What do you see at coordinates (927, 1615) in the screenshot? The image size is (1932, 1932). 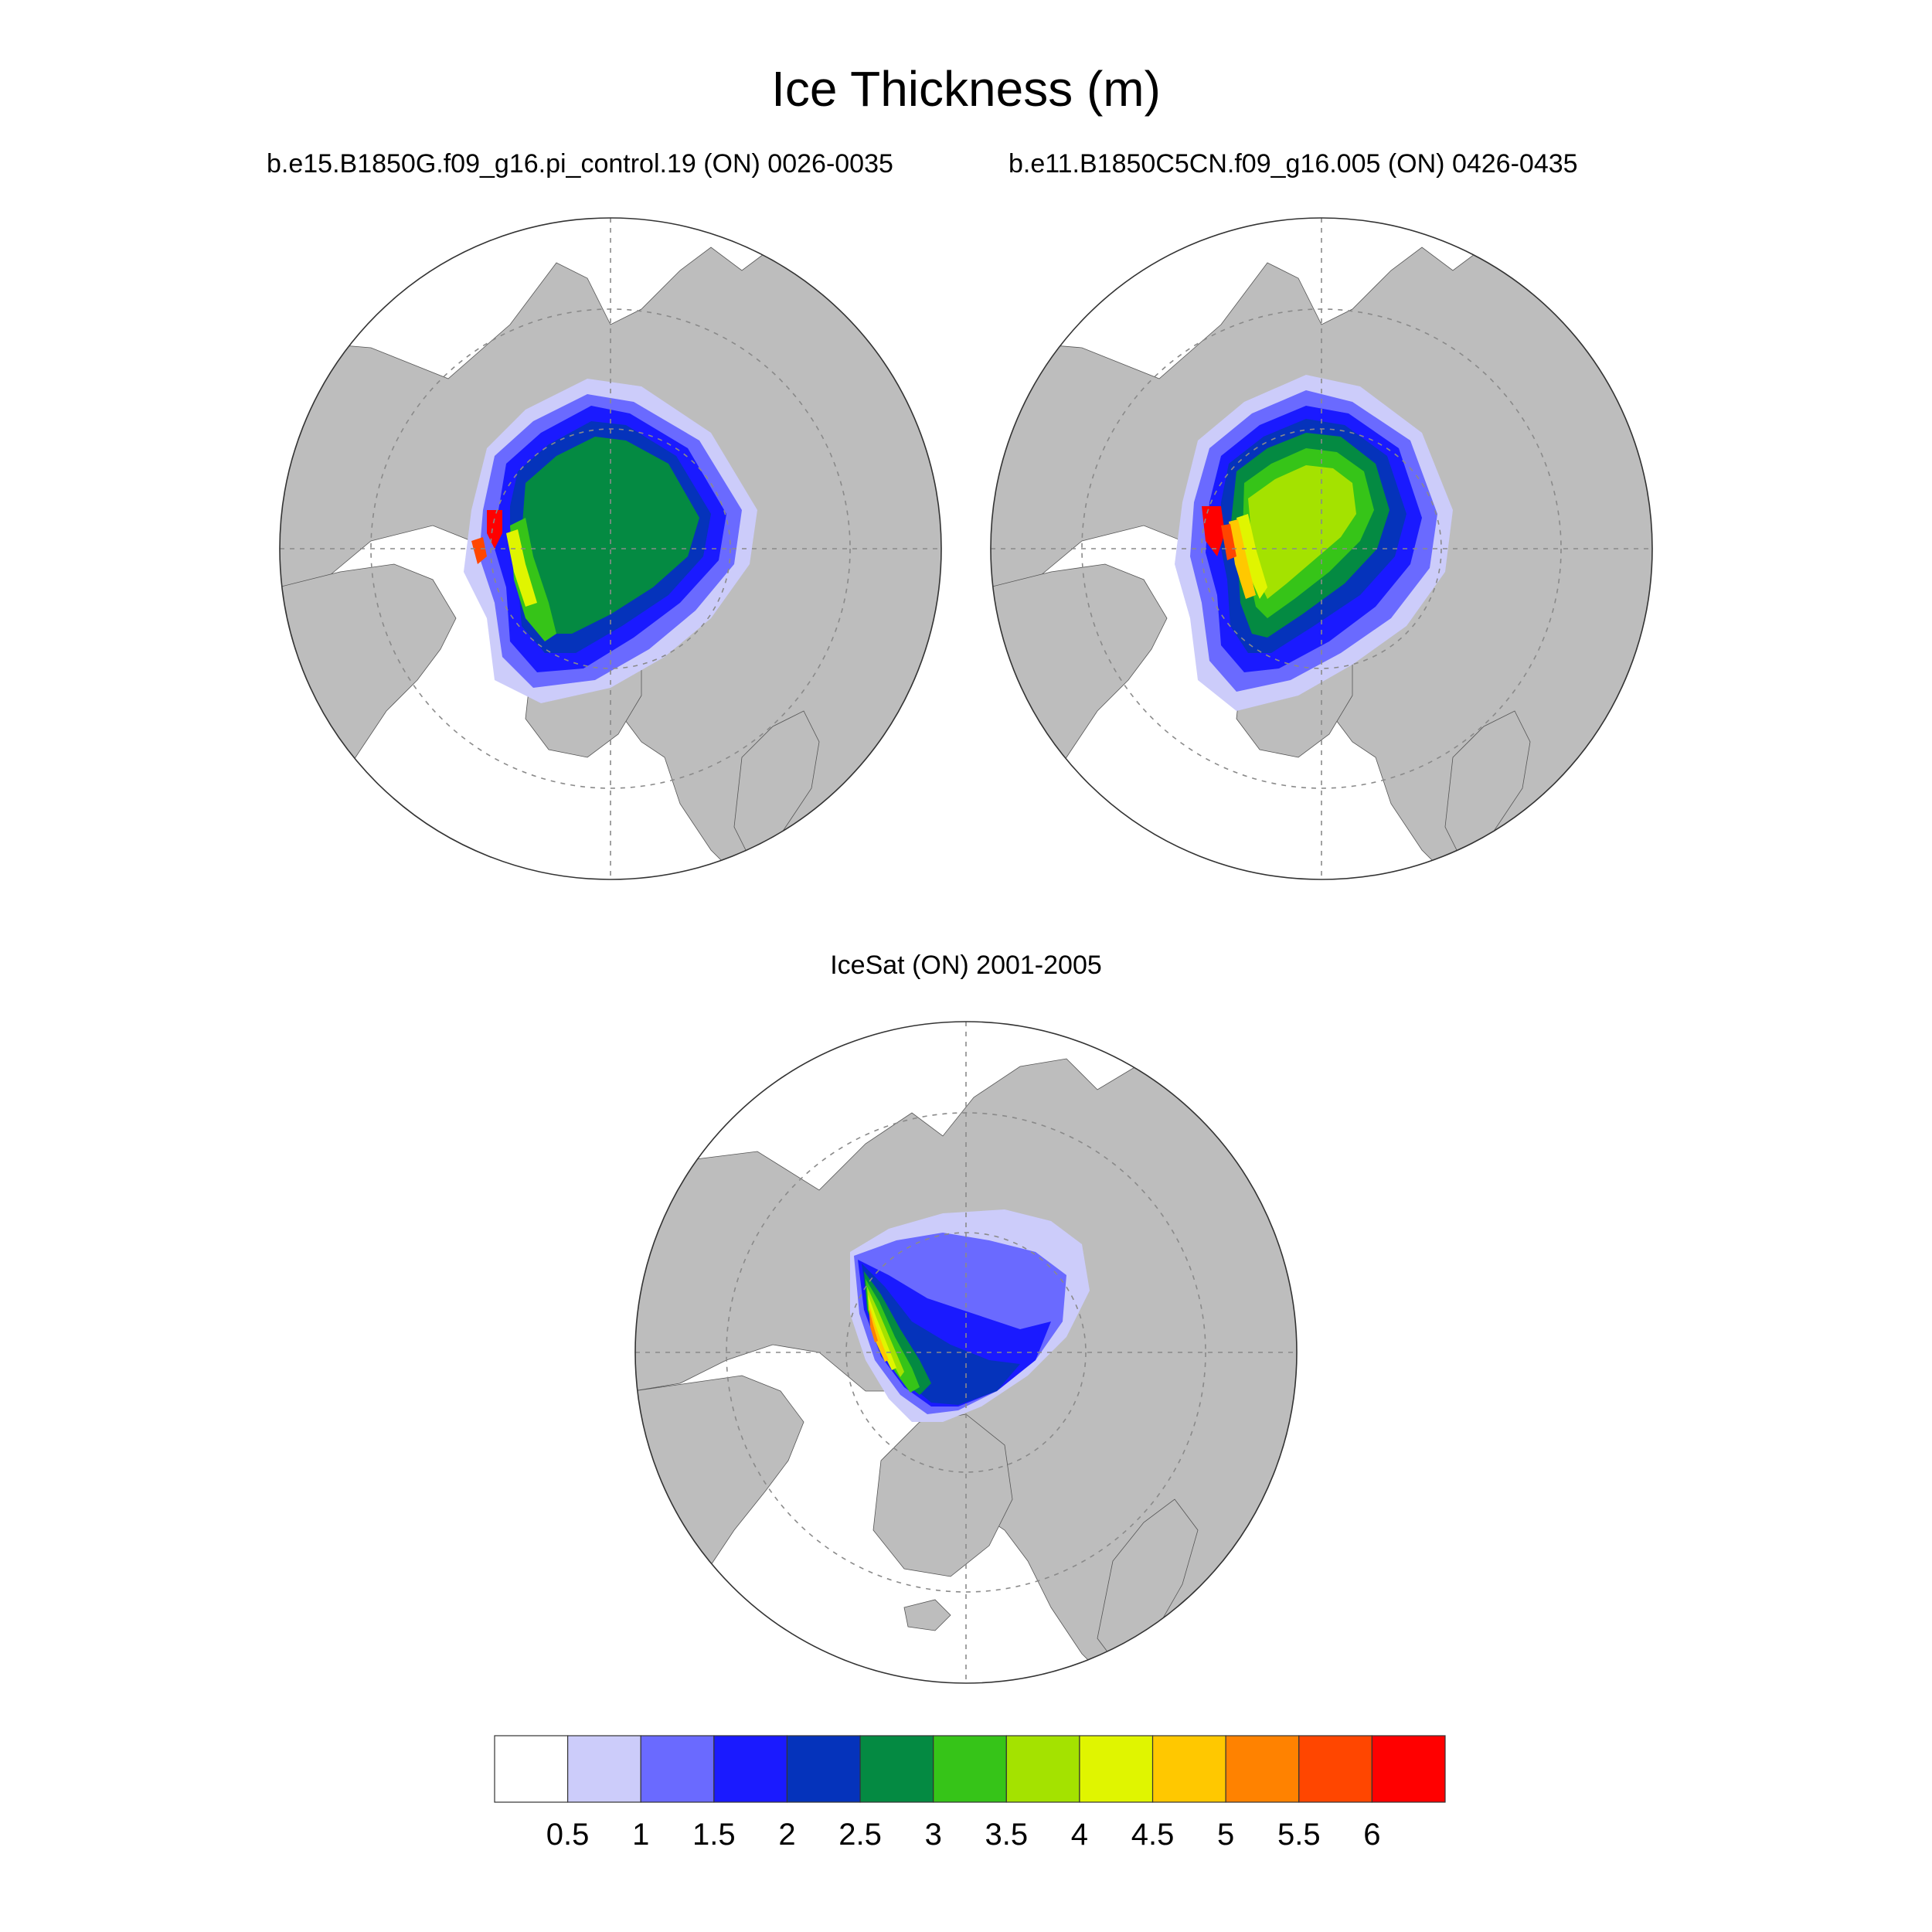 I see `land-iceland` at bounding box center [927, 1615].